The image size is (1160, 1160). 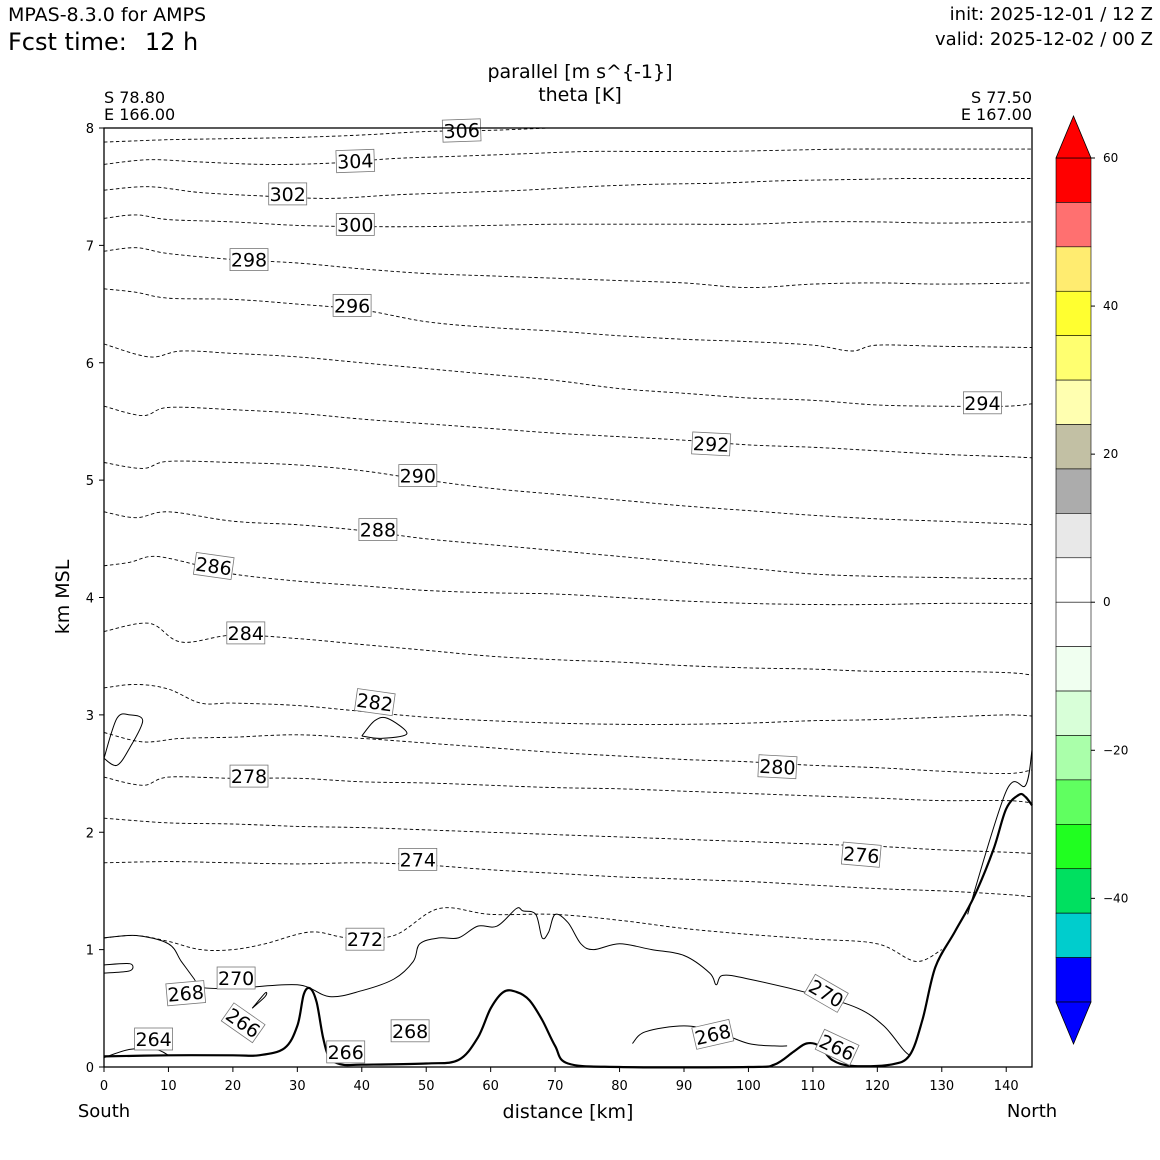 What do you see at coordinates (1006, 1086) in the screenshot?
I see `x-tick-label: 140` at bounding box center [1006, 1086].